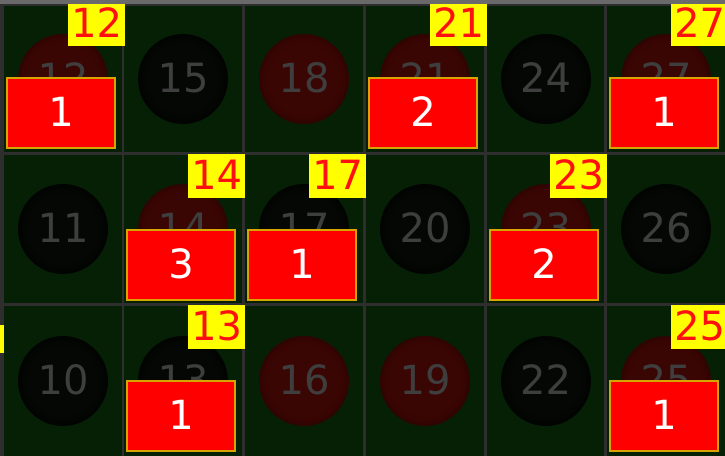 The height and width of the screenshot is (456, 725). Describe the element at coordinates (698, 327) in the screenshot. I see `bet-number-tag: 25` at that location.